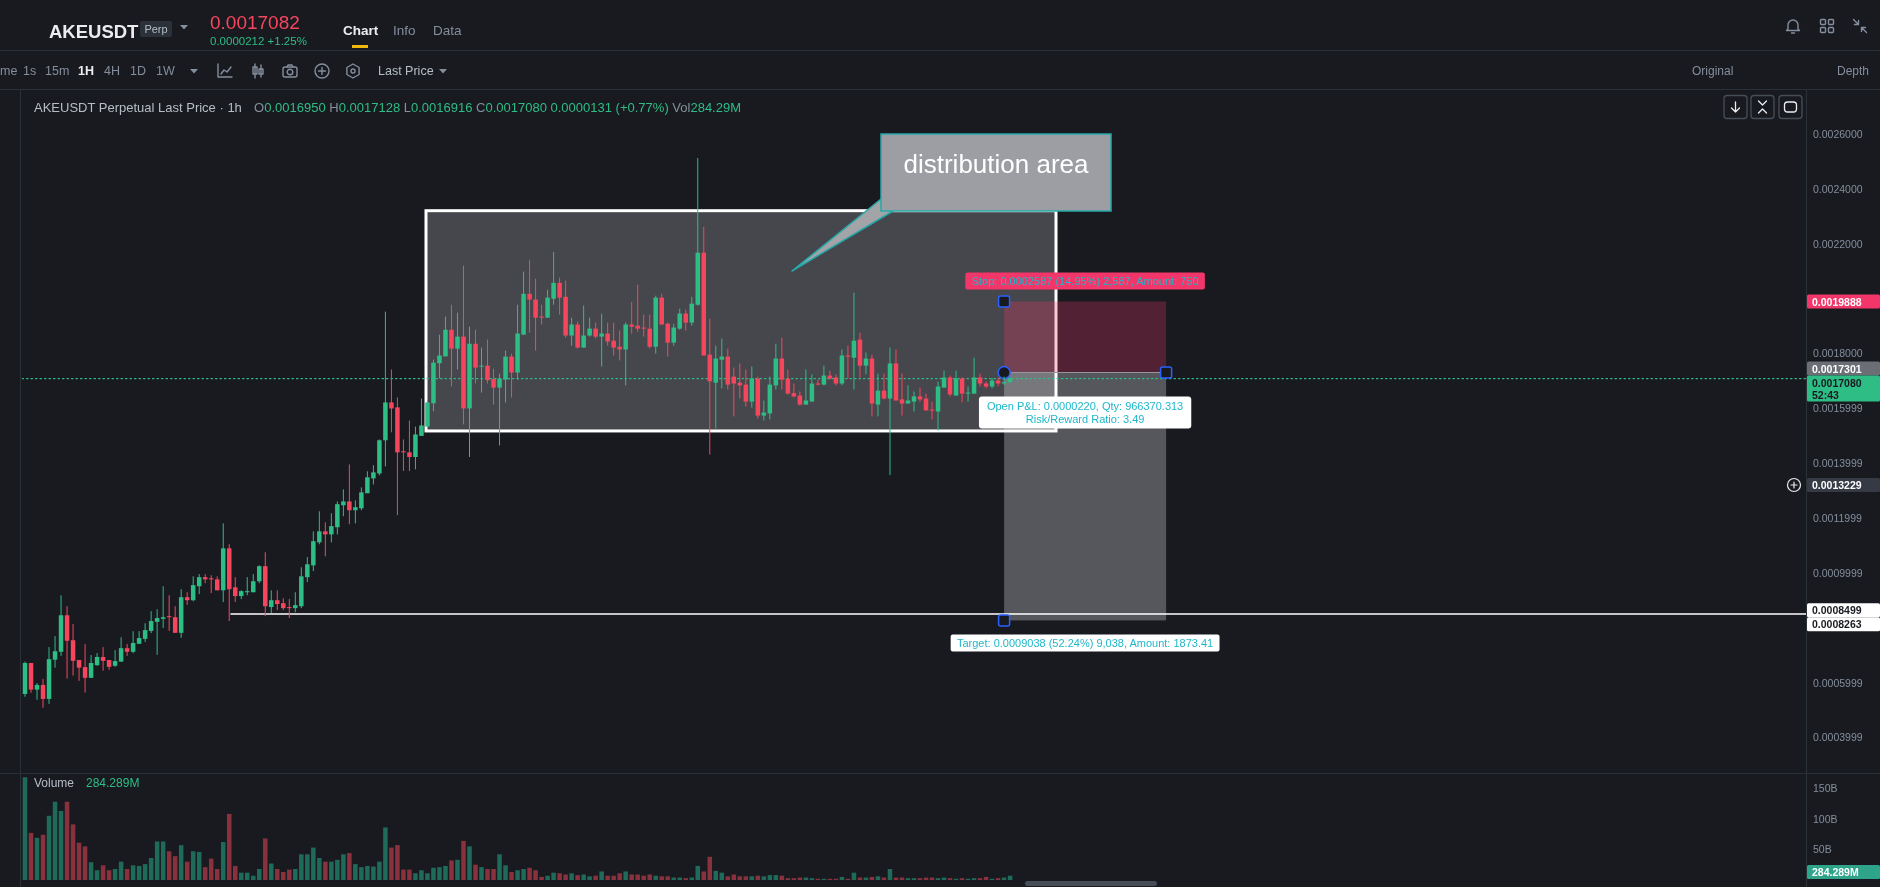  Describe the element at coordinates (1838, 188) in the screenshot. I see `y-tick-label: 0.0024000` at that location.